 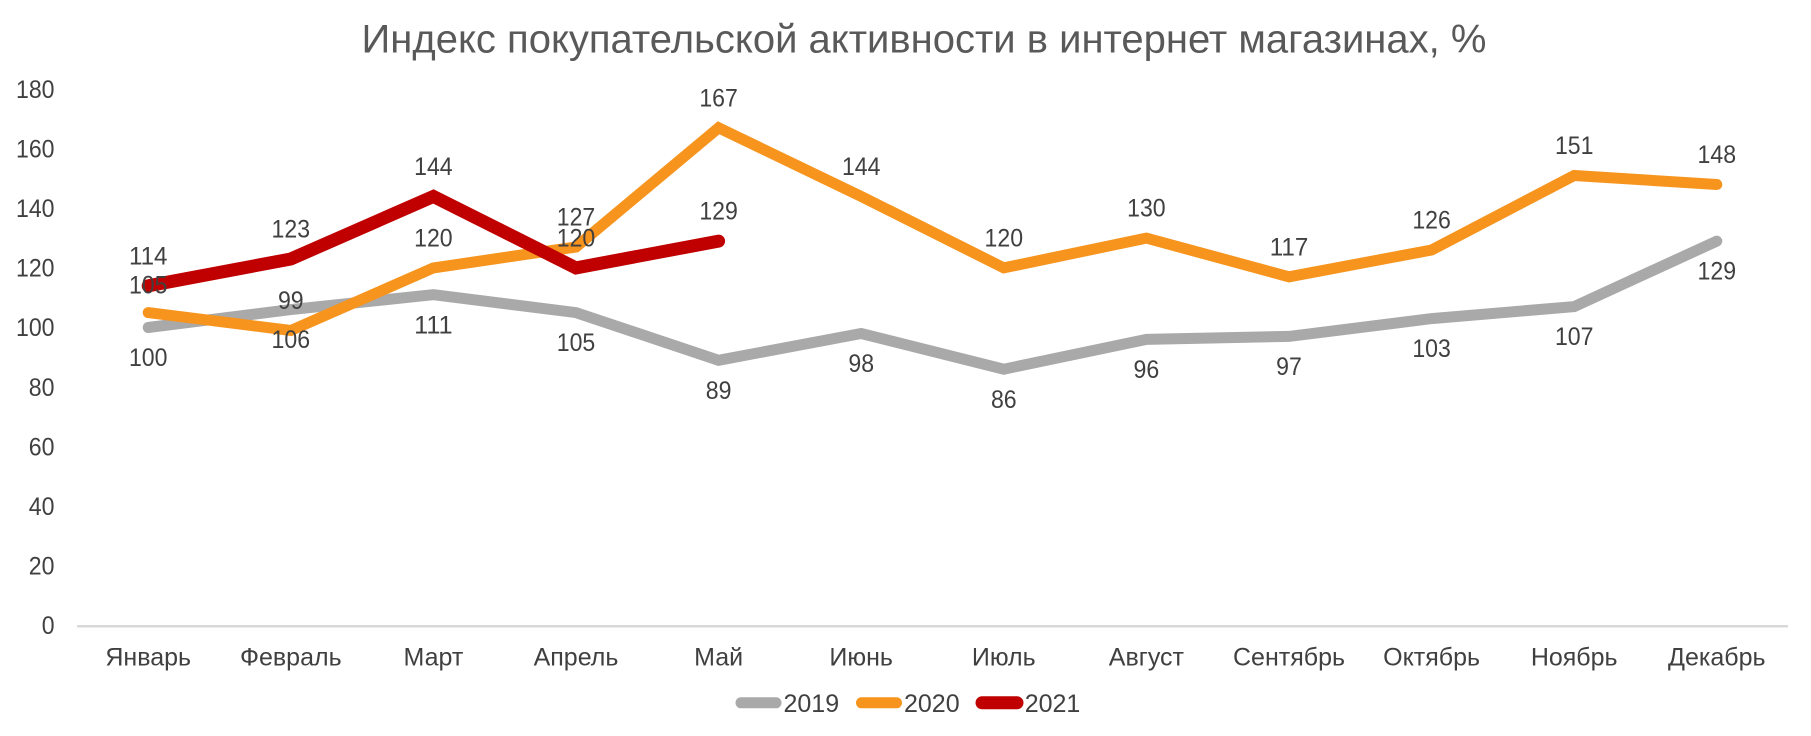 What do you see at coordinates (1004, 658) in the screenshot?
I see `svg-text: Июль` at bounding box center [1004, 658].